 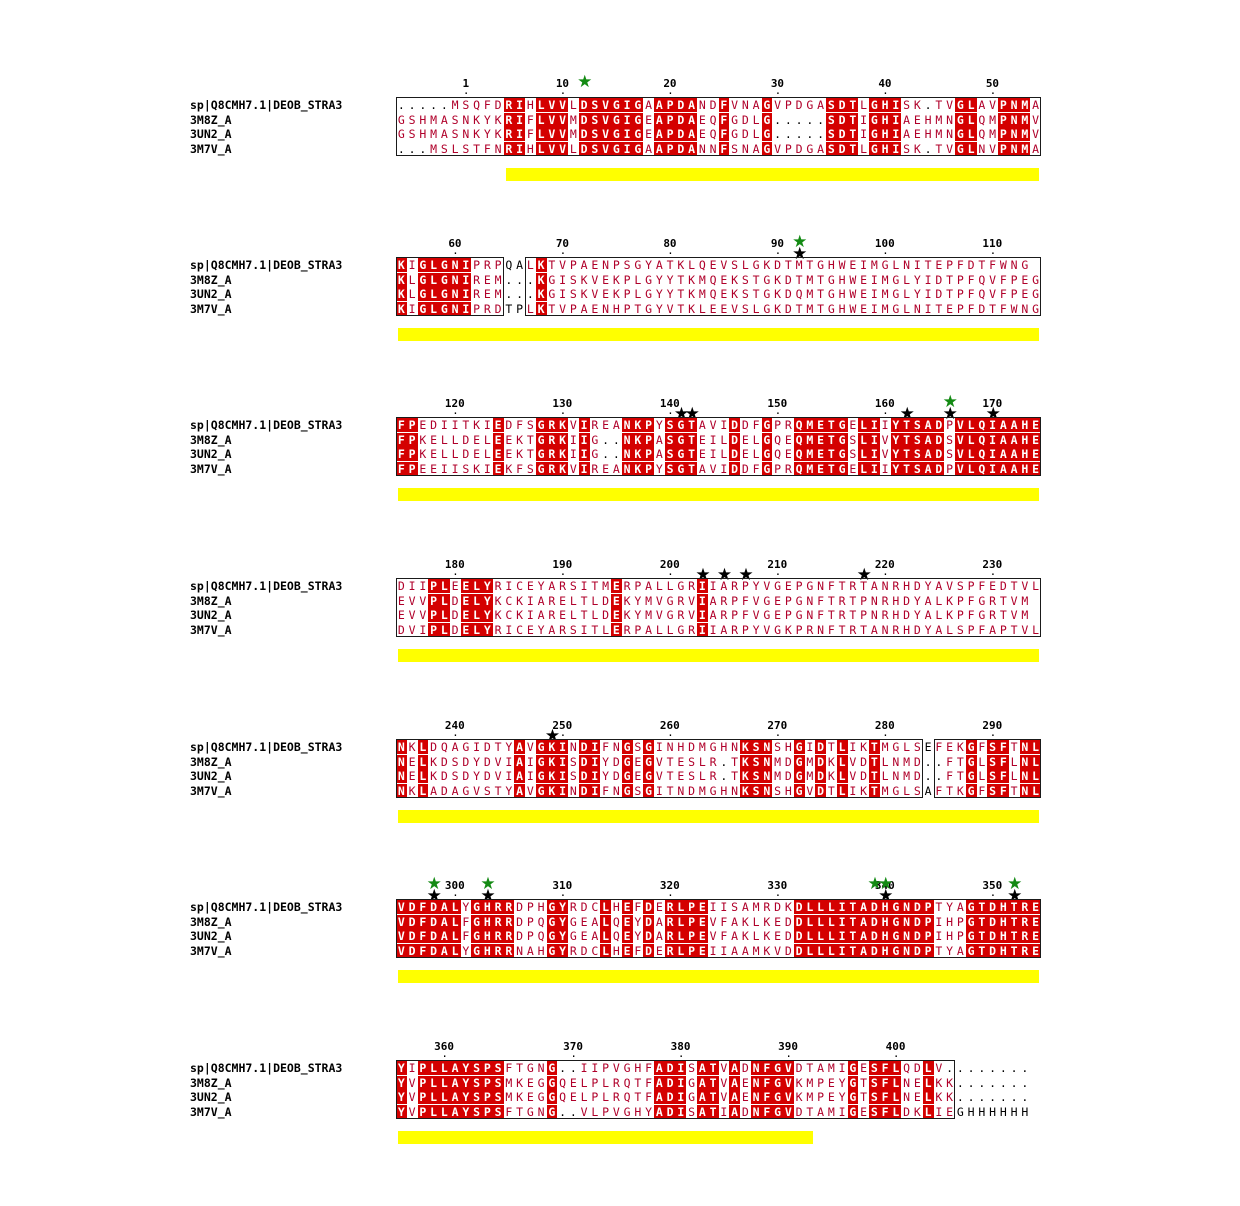 What do you see at coordinates (454, 403) in the screenshot?
I see `position-tick-label: 120` at bounding box center [454, 403].